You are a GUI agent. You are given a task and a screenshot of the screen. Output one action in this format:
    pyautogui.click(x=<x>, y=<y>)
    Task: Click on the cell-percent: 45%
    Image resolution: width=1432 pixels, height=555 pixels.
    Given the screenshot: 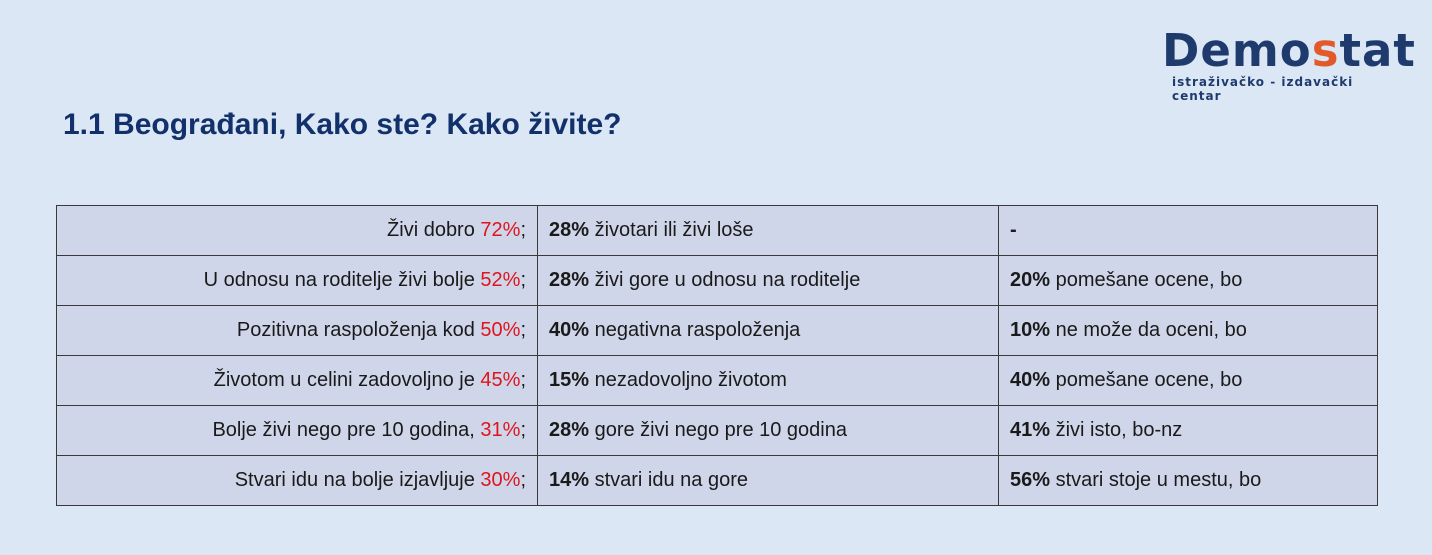 What is the action you would take?
    pyautogui.click(x=500, y=380)
    